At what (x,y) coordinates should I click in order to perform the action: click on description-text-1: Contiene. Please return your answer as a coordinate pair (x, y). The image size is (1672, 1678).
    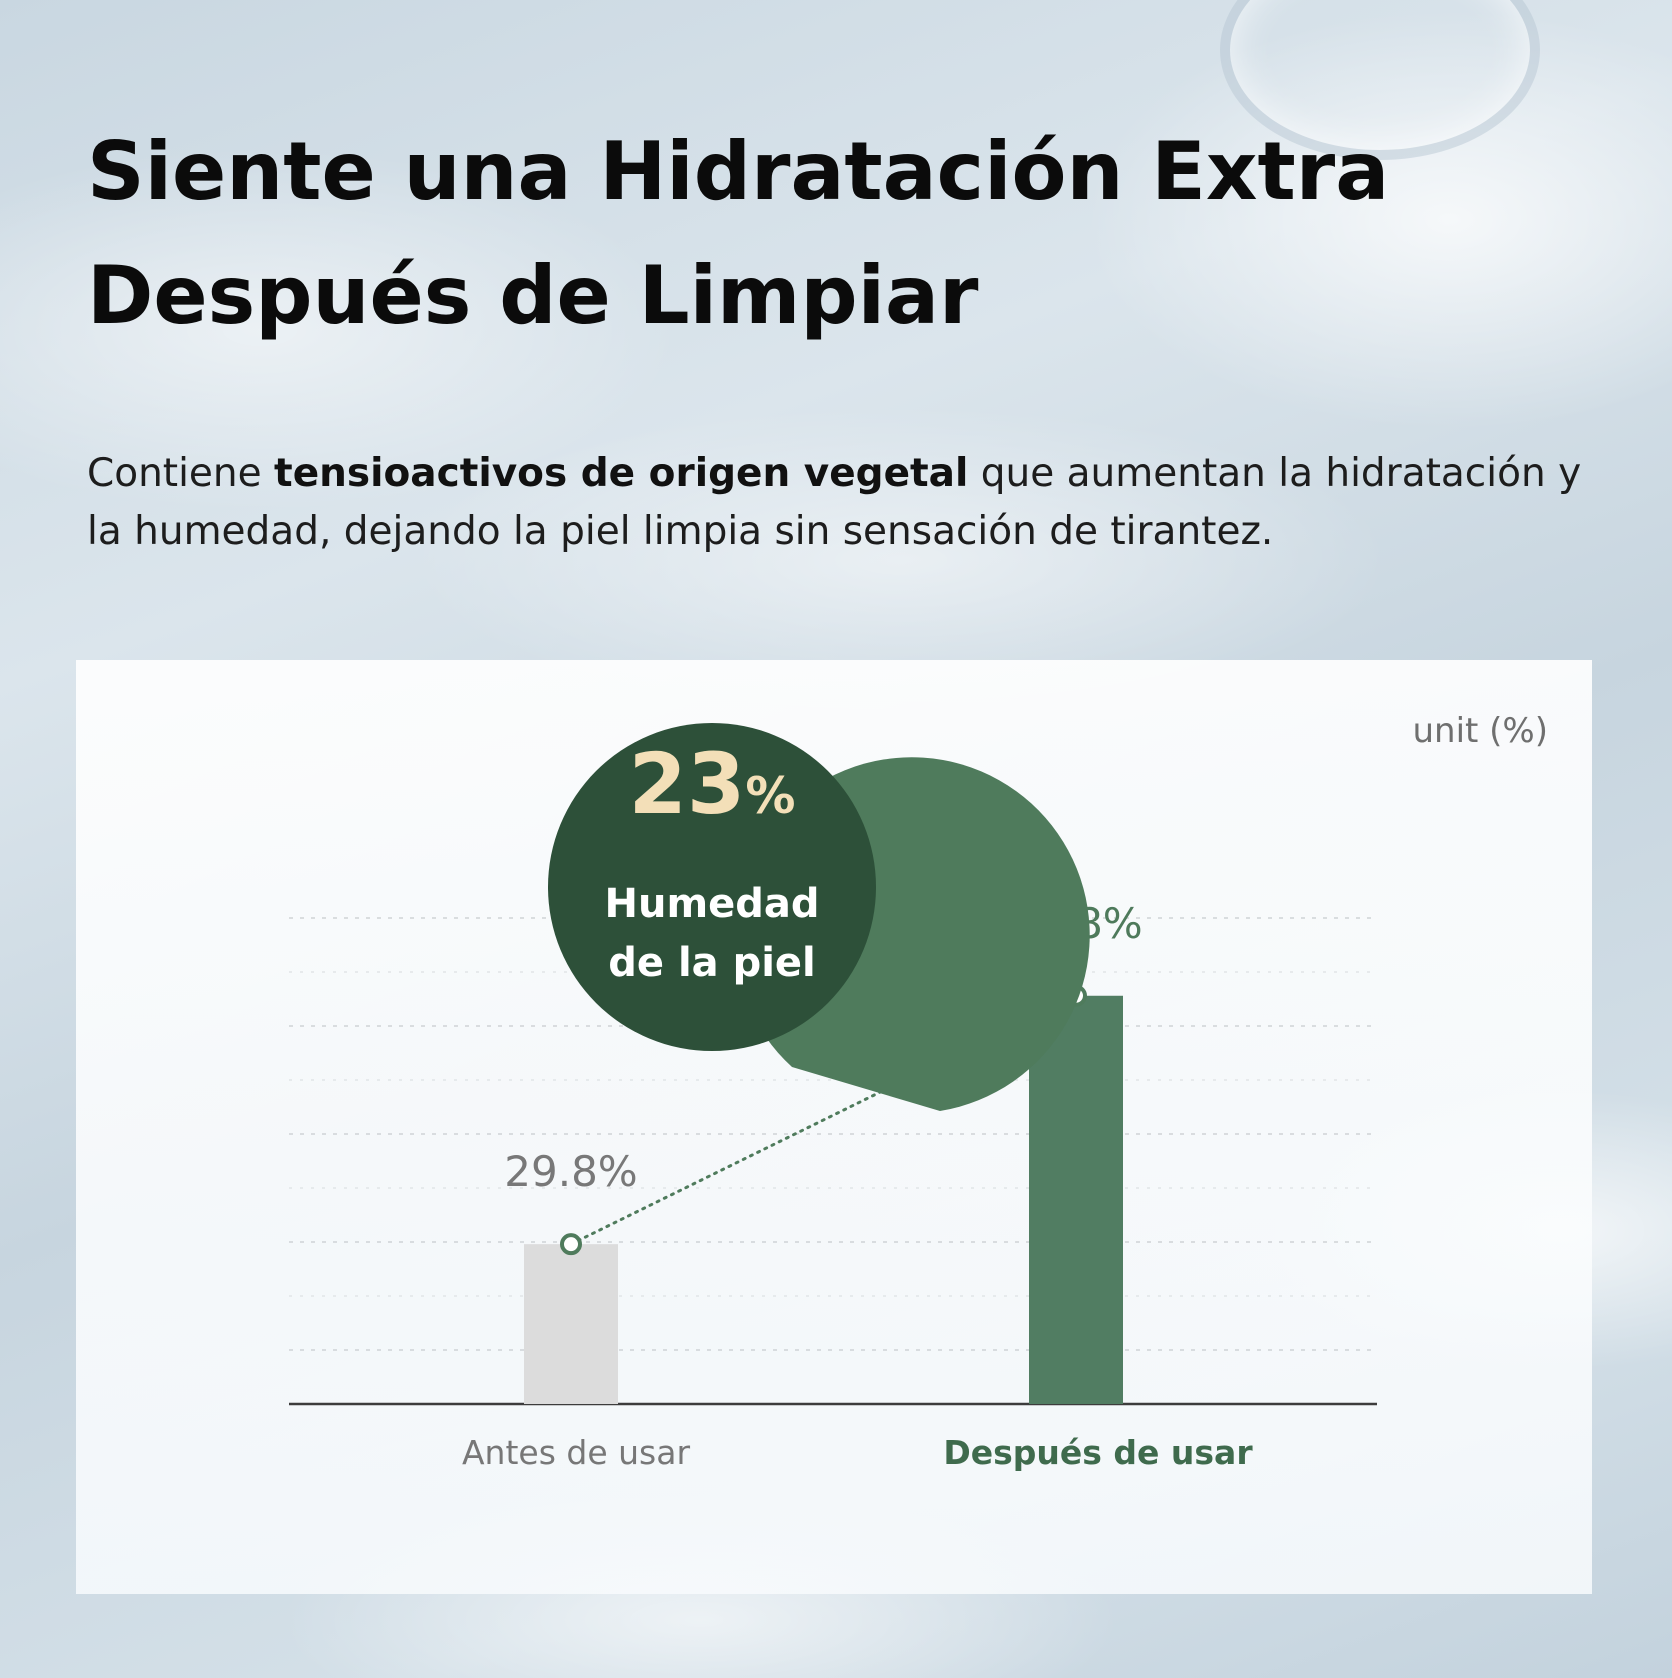
    Looking at the image, I should click on (181, 473).